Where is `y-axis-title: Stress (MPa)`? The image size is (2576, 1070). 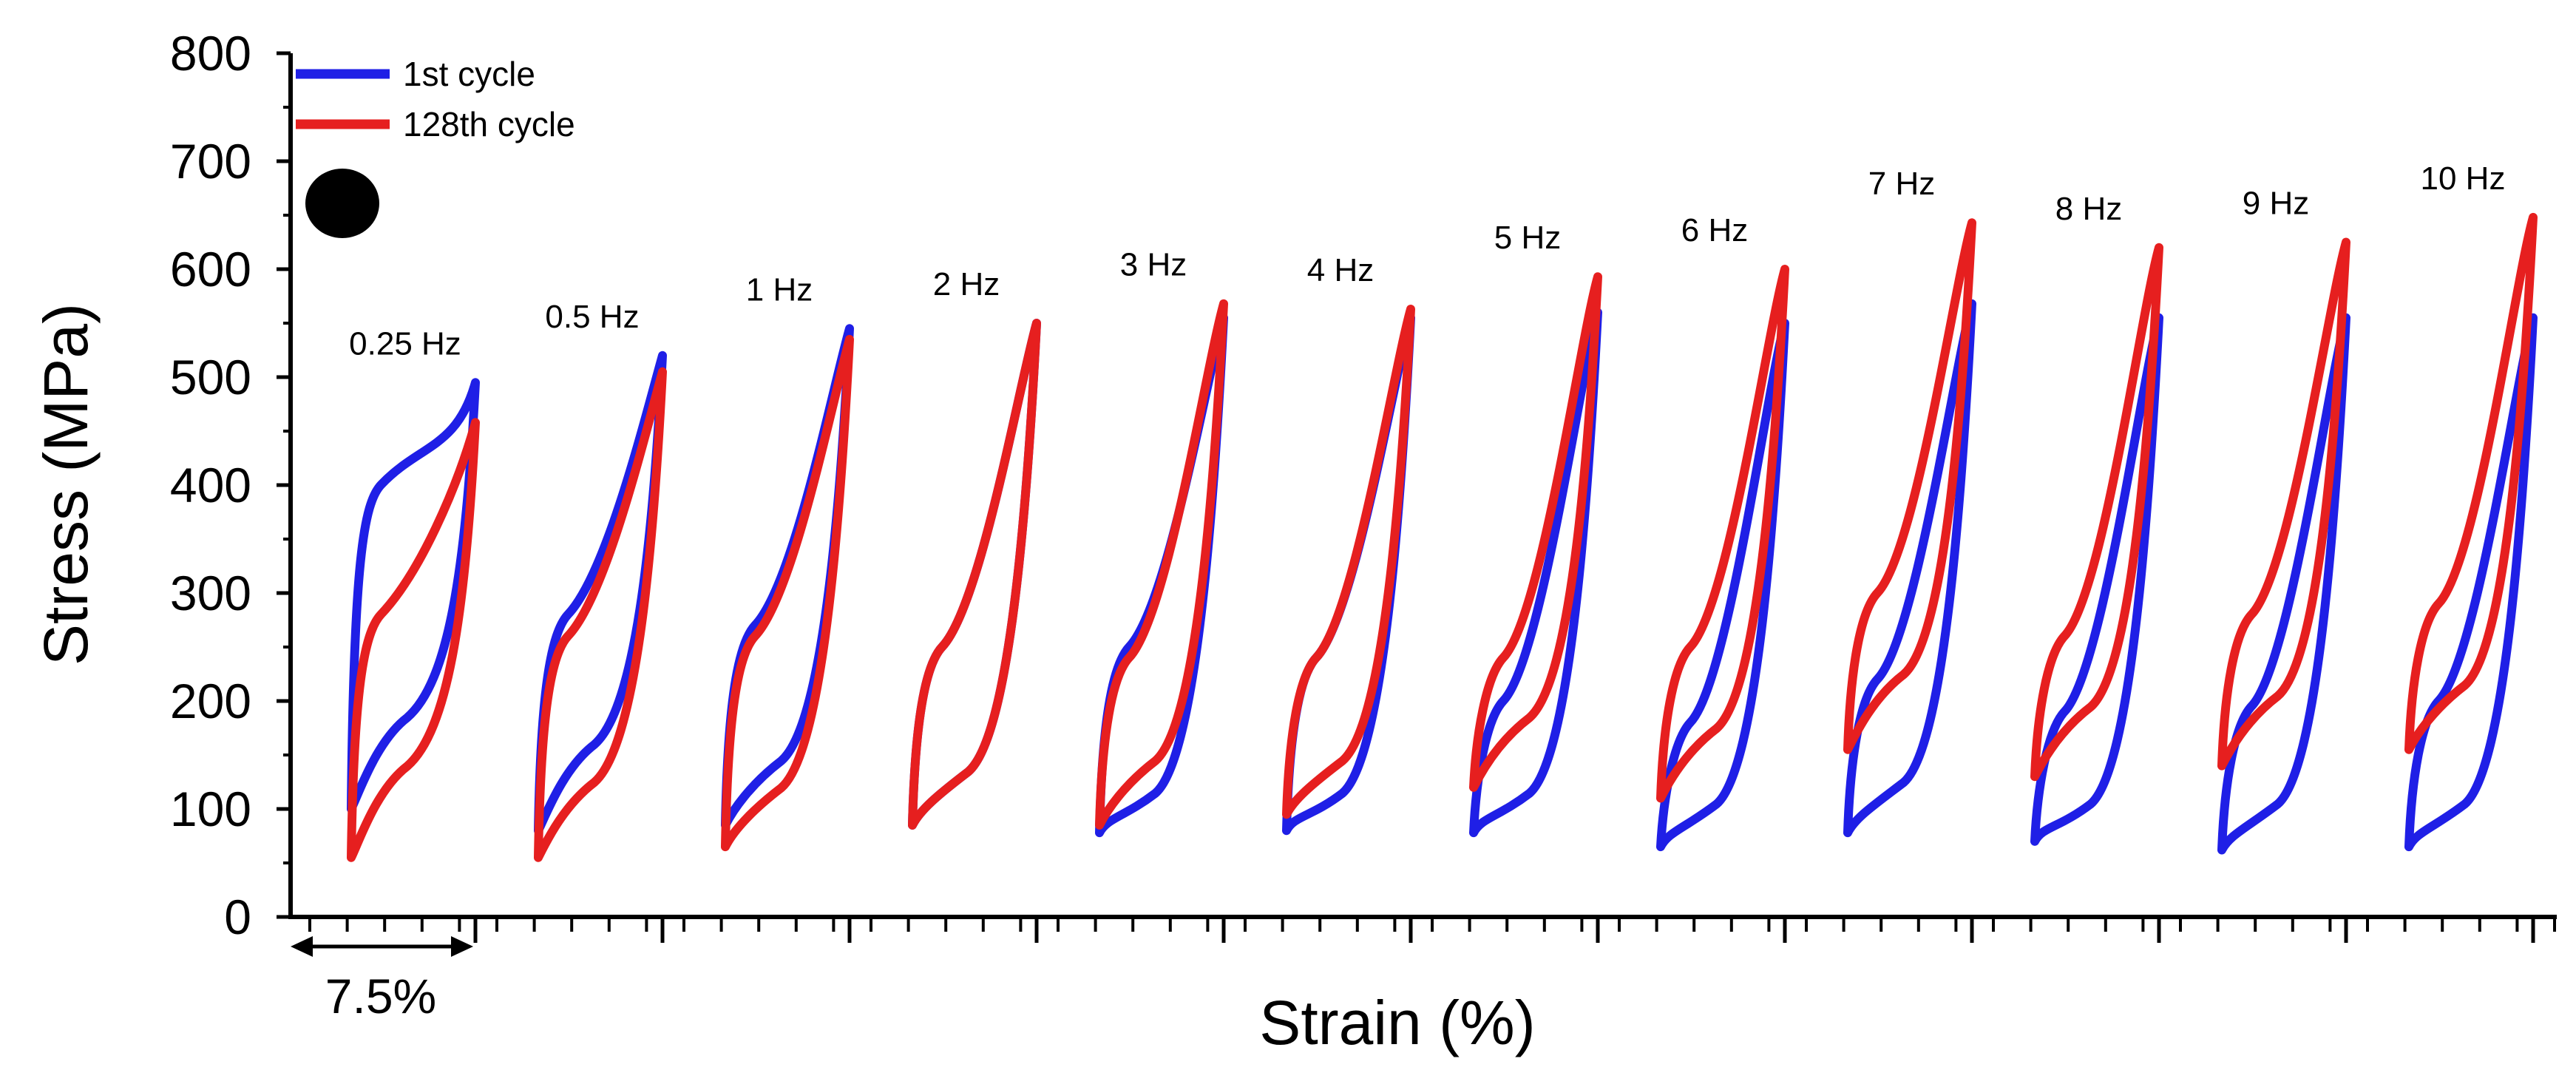 y-axis-title: Stress (MPa) is located at coordinates (66, 485).